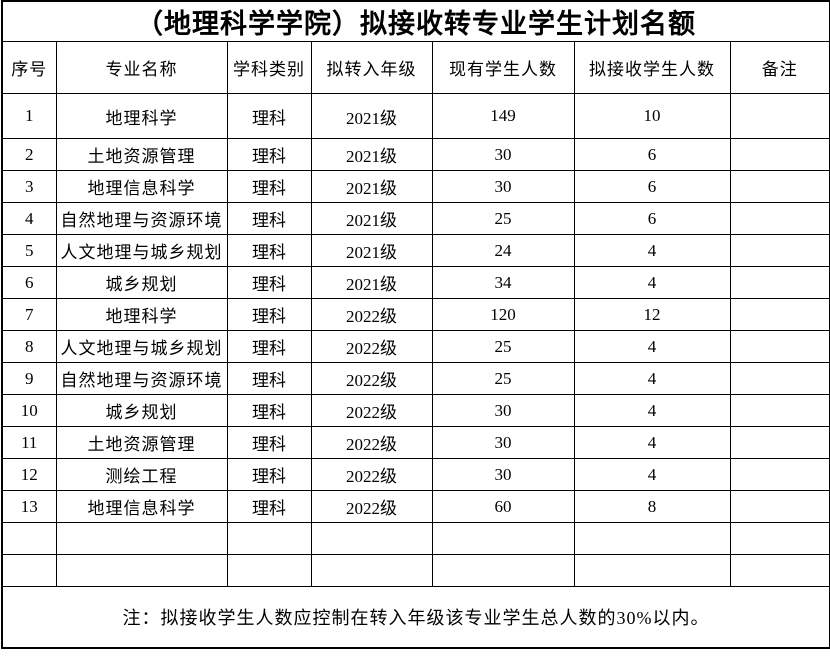 Image resolution: width=830 pixels, height=661 pixels. I want to click on current-count-cell: 34, so click(503, 282).